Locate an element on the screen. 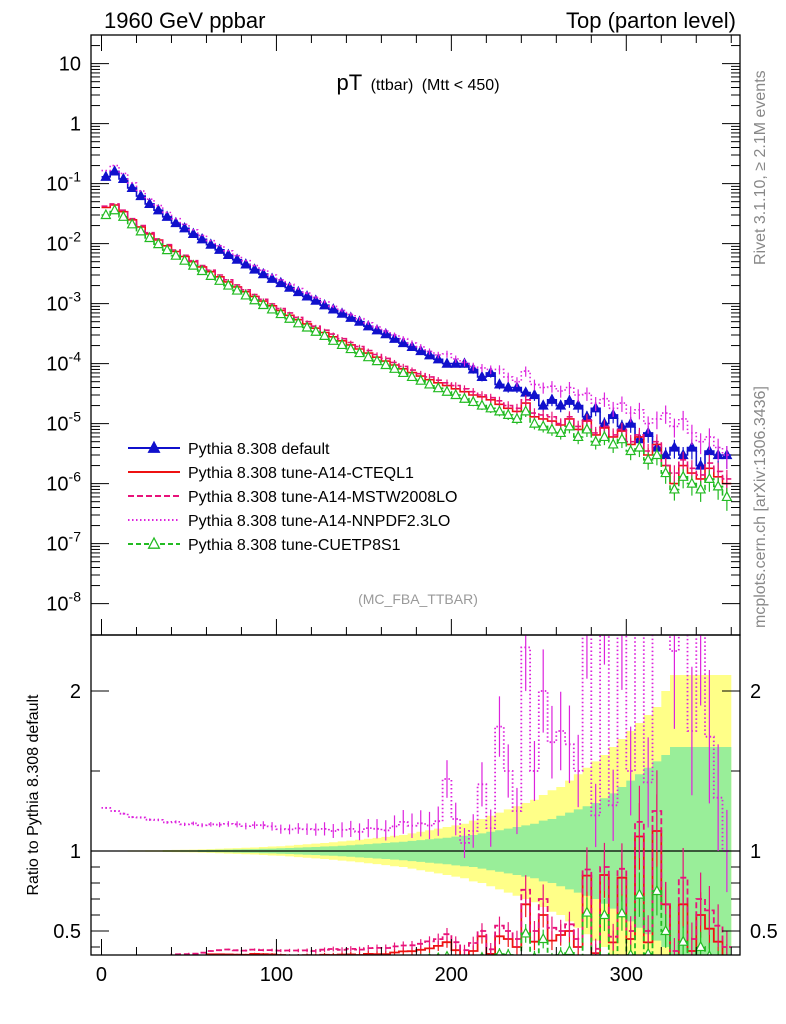 The width and height of the screenshot is (786, 1024). main-ytick-label: 10 is located at coordinates (70, 65).